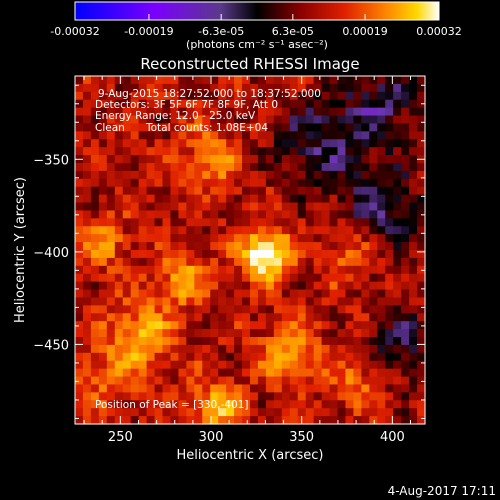 The width and height of the screenshot is (500, 500). I want to click on x-tick-label: 250, so click(120, 437).